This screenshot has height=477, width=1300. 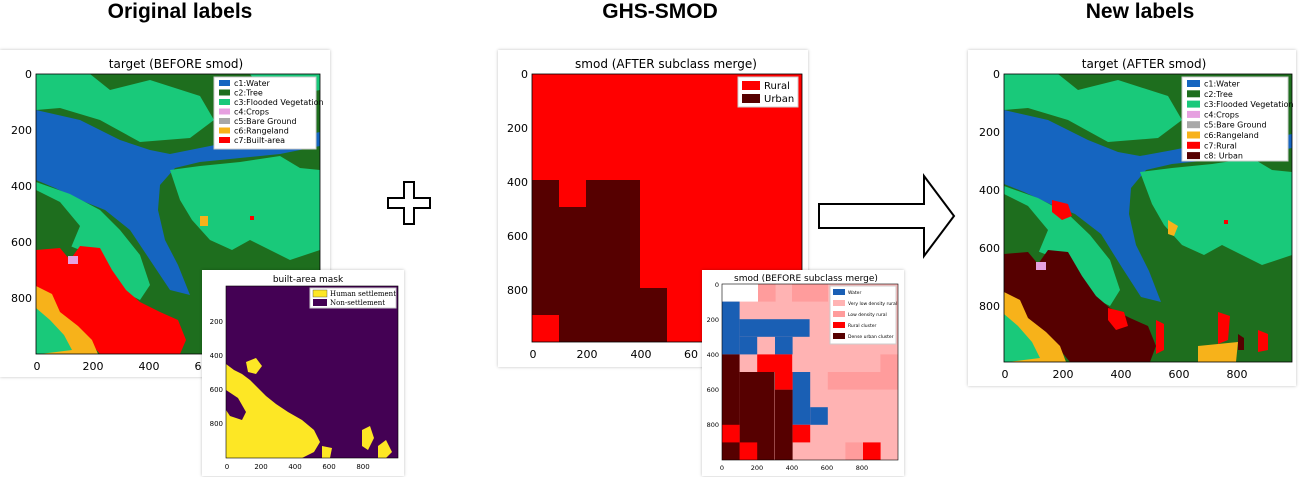 I want to click on legend-label: c8: Urban, so click(x=1223, y=156).